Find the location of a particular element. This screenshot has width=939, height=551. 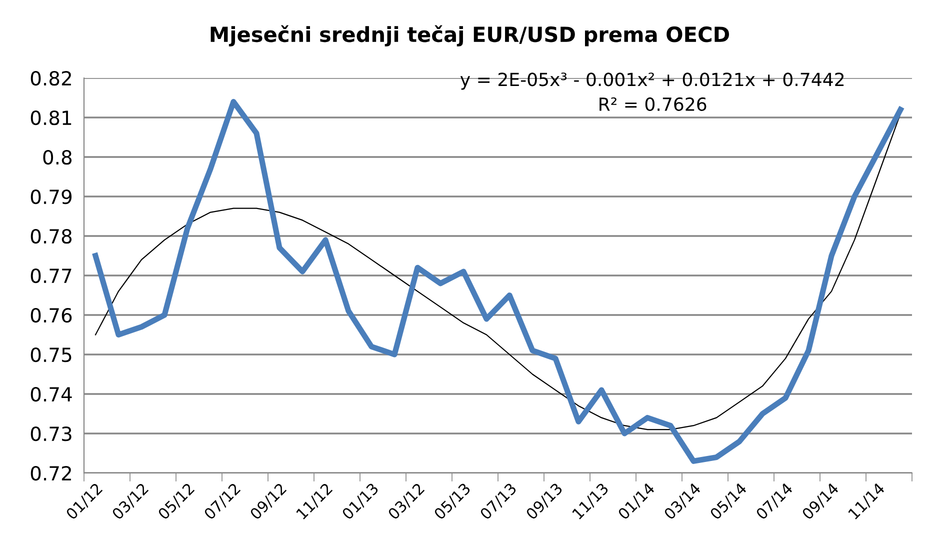

y-tick-label: 0.74 is located at coordinates (51, 394).